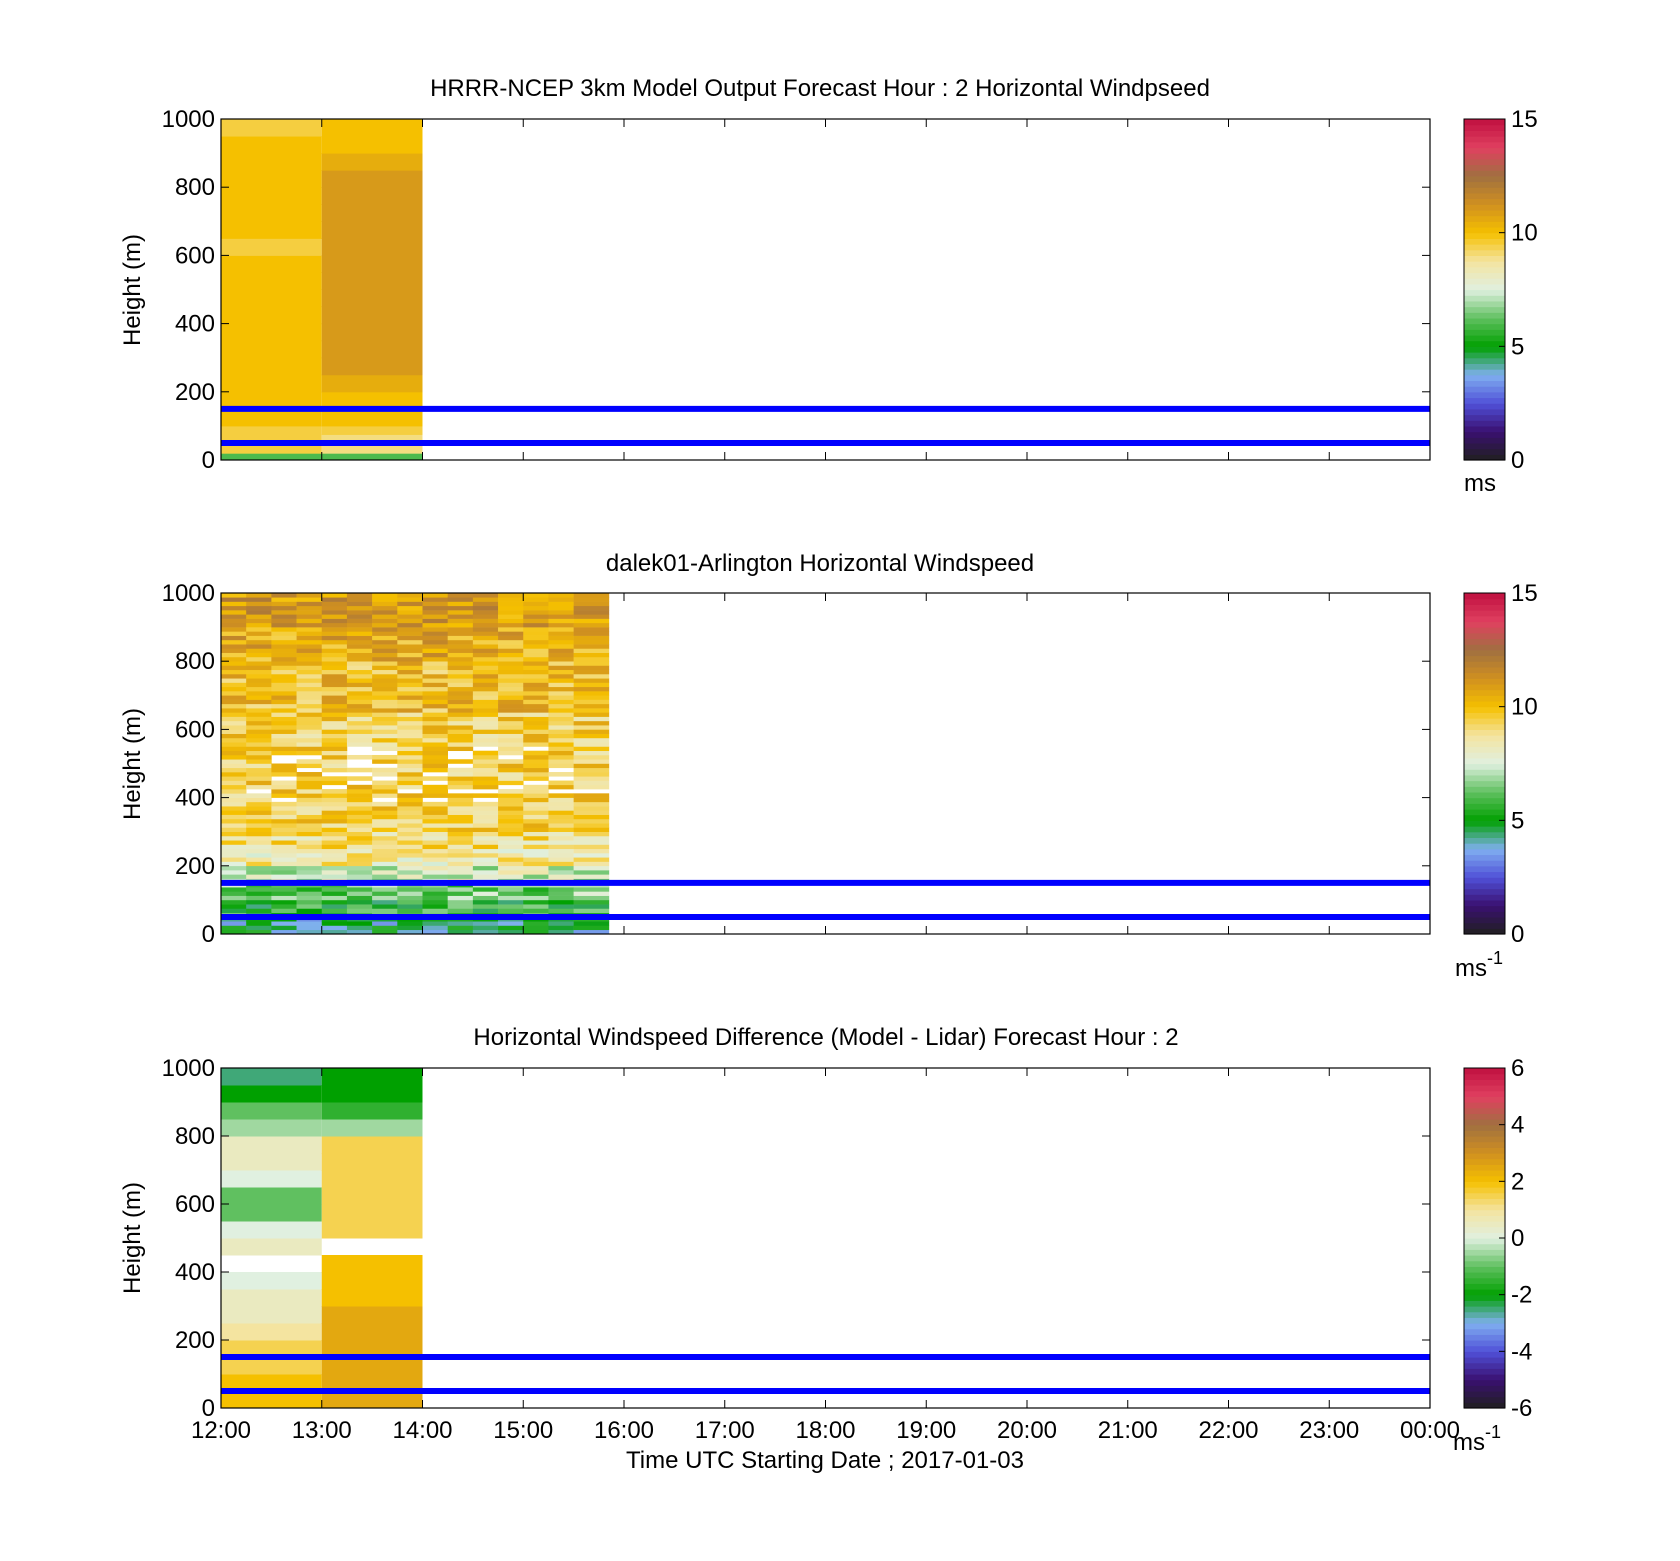 The width and height of the screenshot is (1680, 1561). Describe the element at coordinates (825, 1430) in the screenshot. I see `x-tick-label: 18:00` at that location.